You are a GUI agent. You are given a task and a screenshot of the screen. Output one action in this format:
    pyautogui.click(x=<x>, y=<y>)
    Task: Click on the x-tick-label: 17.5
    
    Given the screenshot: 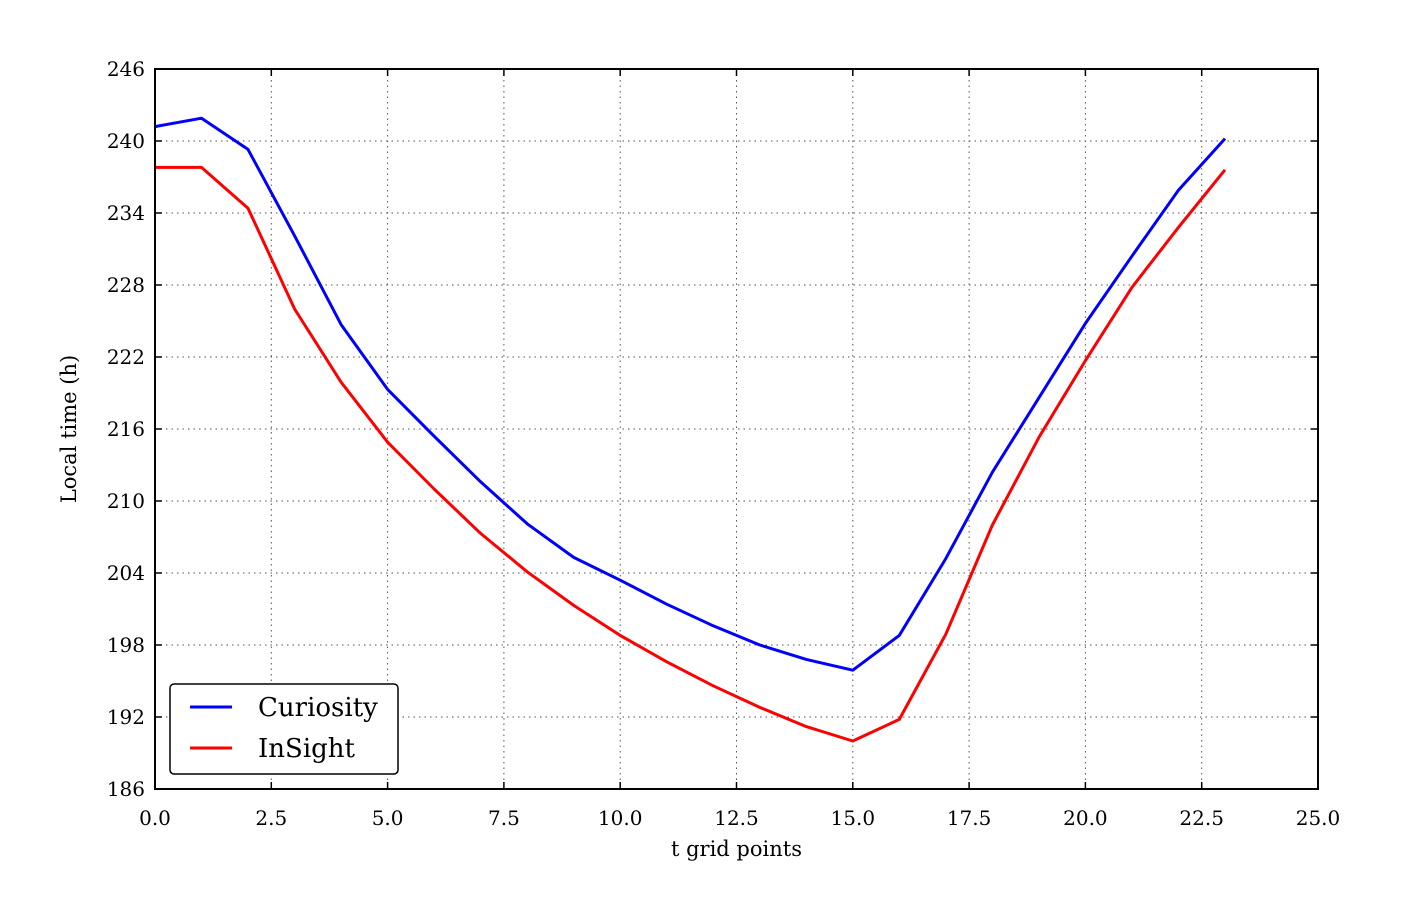 What is the action you would take?
    pyautogui.click(x=969, y=818)
    